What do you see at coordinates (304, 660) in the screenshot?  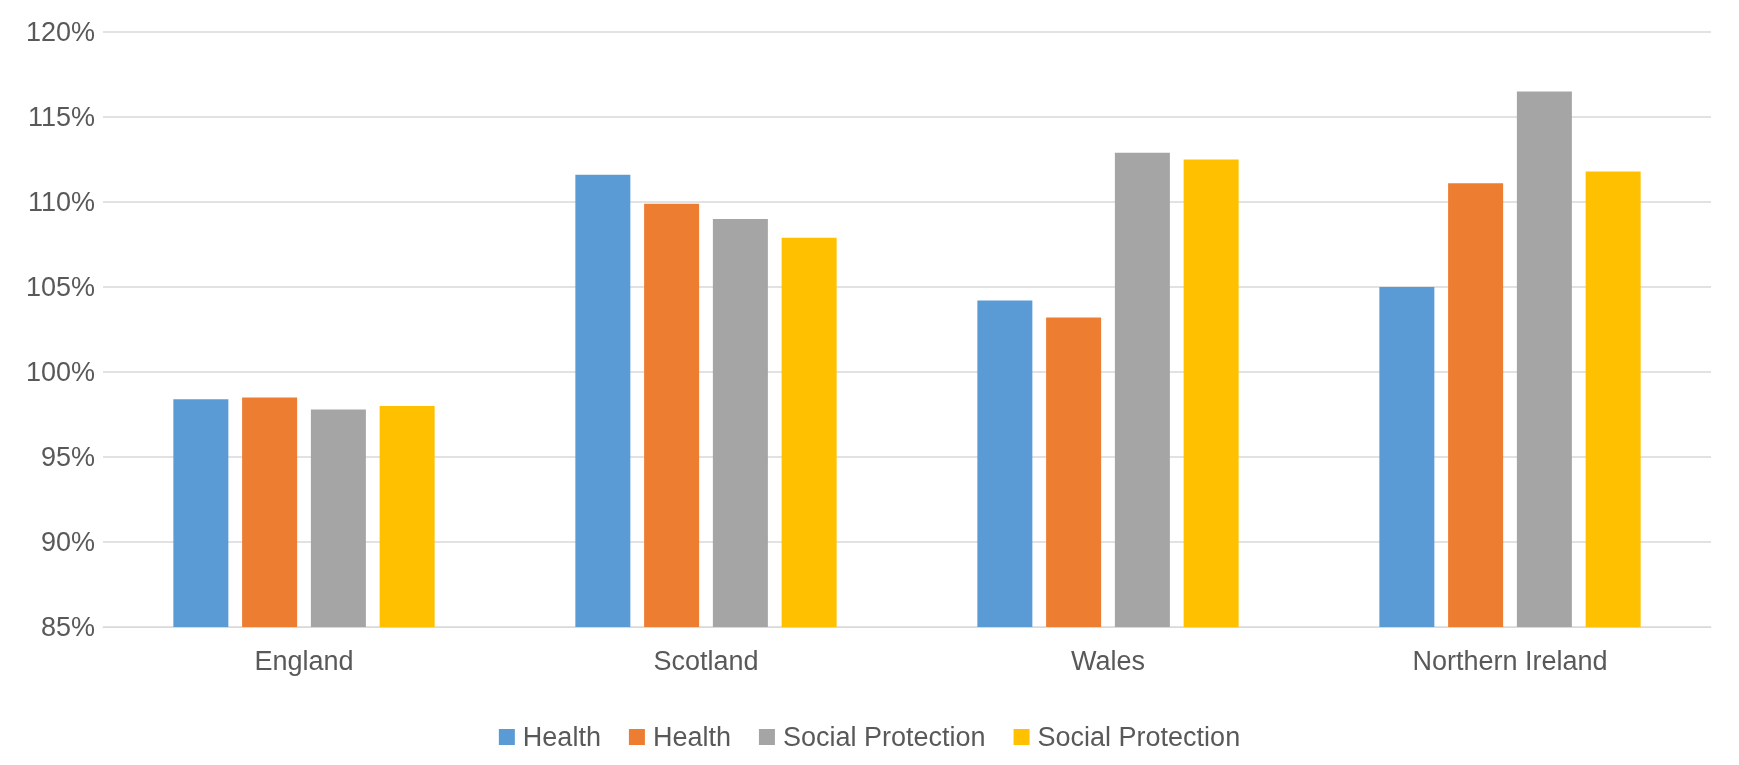 I see `x-tick-label: England` at bounding box center [304, 660].